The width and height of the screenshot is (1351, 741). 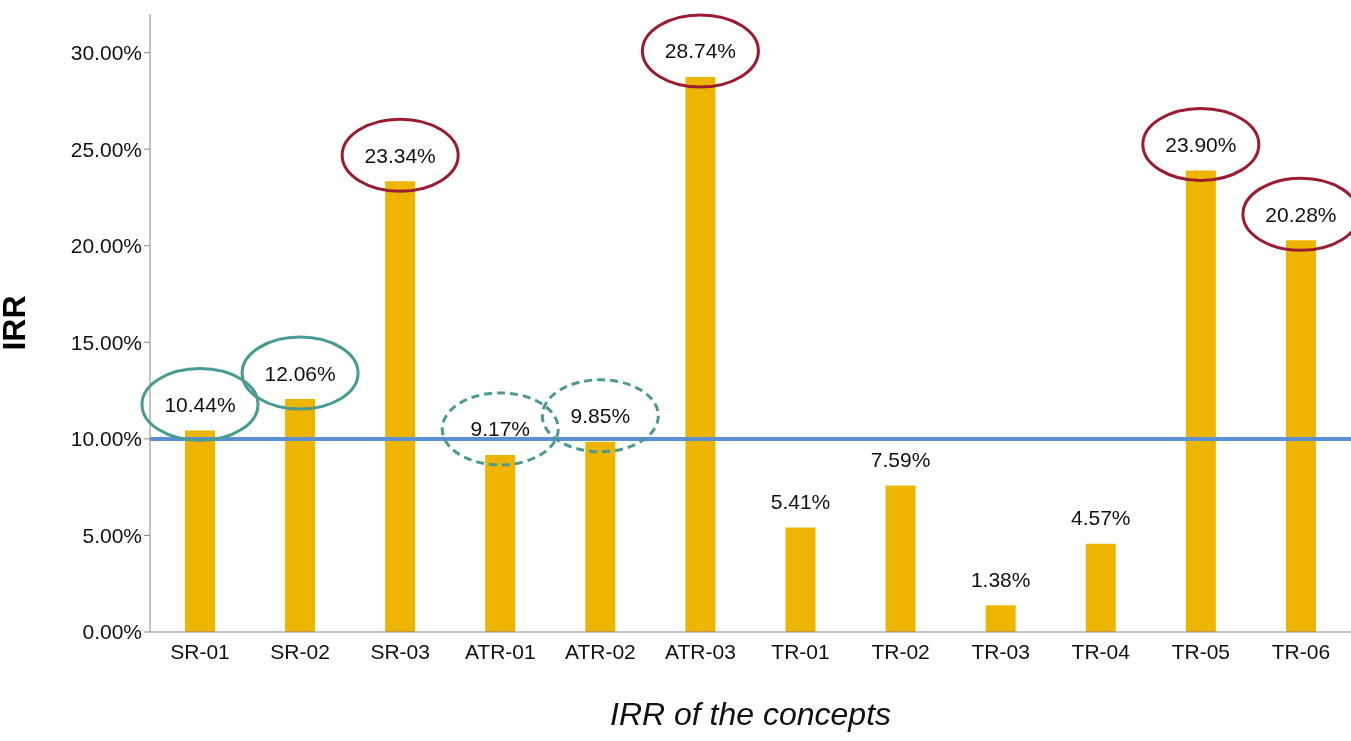 I want to click on x-tick-label: TR-05, so click(x=1201, y=651).